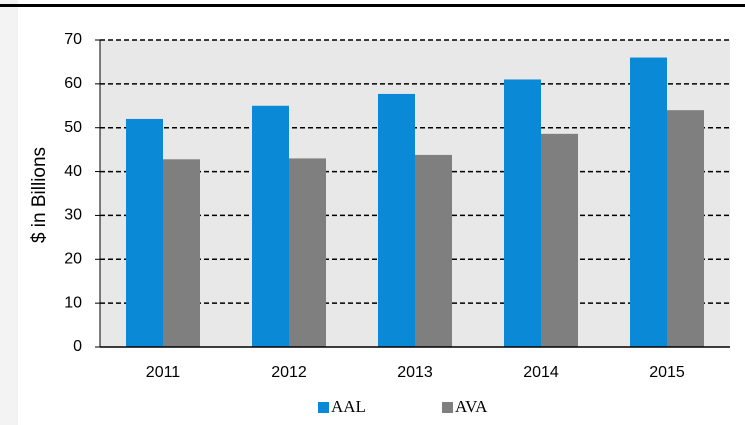 The image size is (745, 425). I want to click on legend: AAL AVA, so click(403, 406).